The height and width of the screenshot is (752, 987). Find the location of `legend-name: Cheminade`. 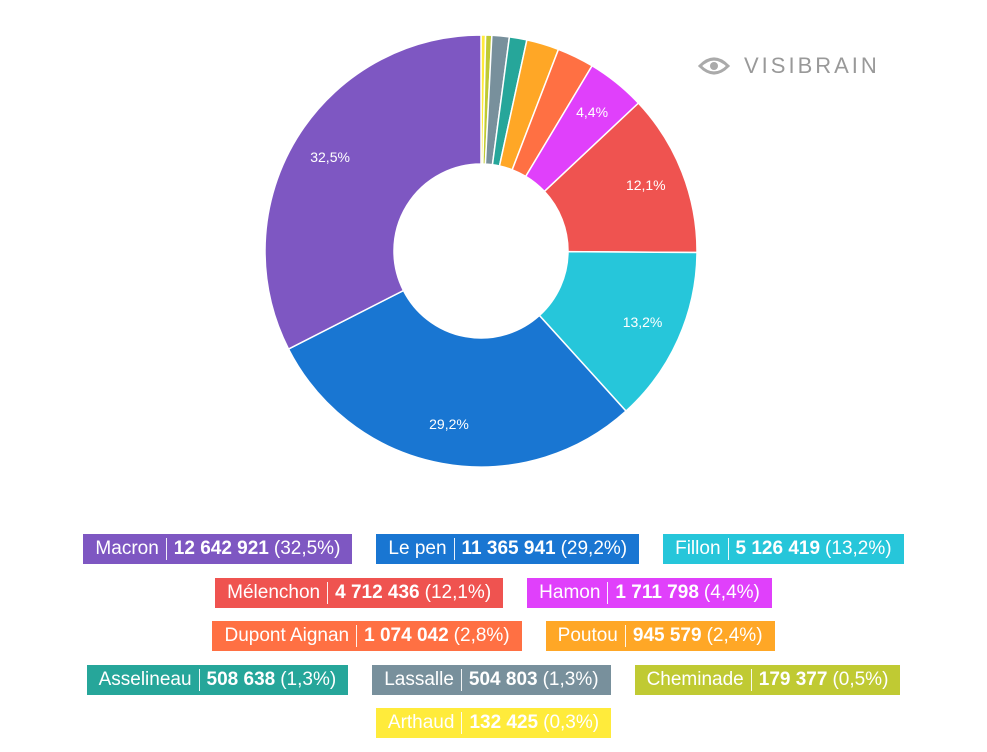

legend-name: Cheminade is located at coordinates (699, 679).